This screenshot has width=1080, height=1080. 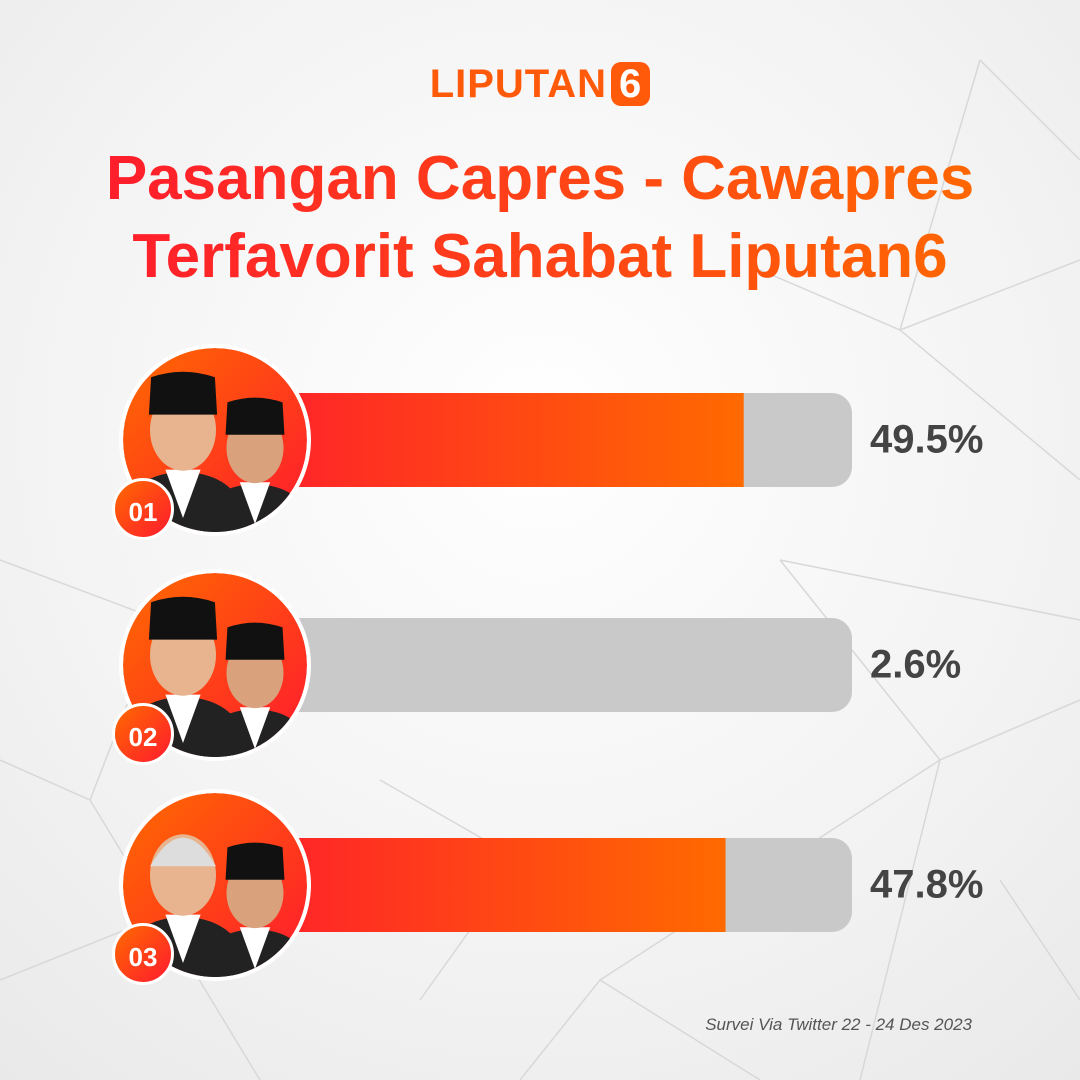 I want to click on logo: LIPUTAN 6, so click(x=540, y=84).